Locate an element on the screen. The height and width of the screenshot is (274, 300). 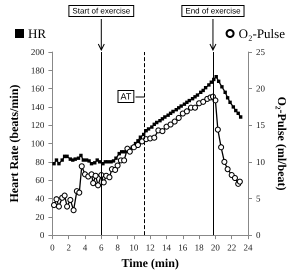
x-tick-label: 16 is located at coordinates (183, 247).